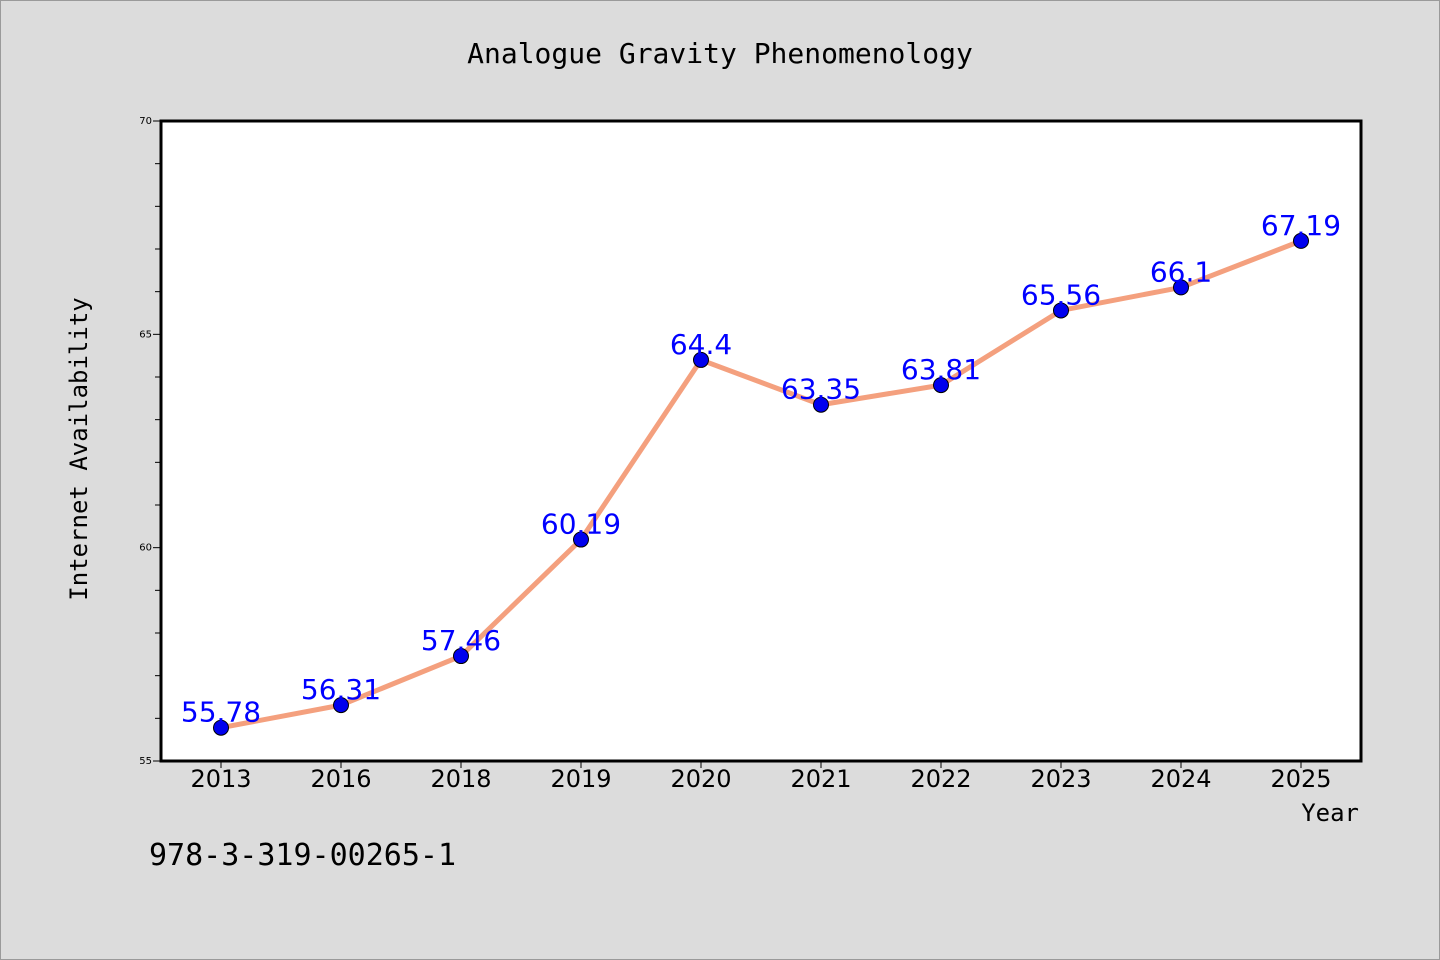 This screenshot has width=1440, height=960. Describe the element at coordinates (341, 689) in the screenshot. I see `data-label: 56.31` at that location.